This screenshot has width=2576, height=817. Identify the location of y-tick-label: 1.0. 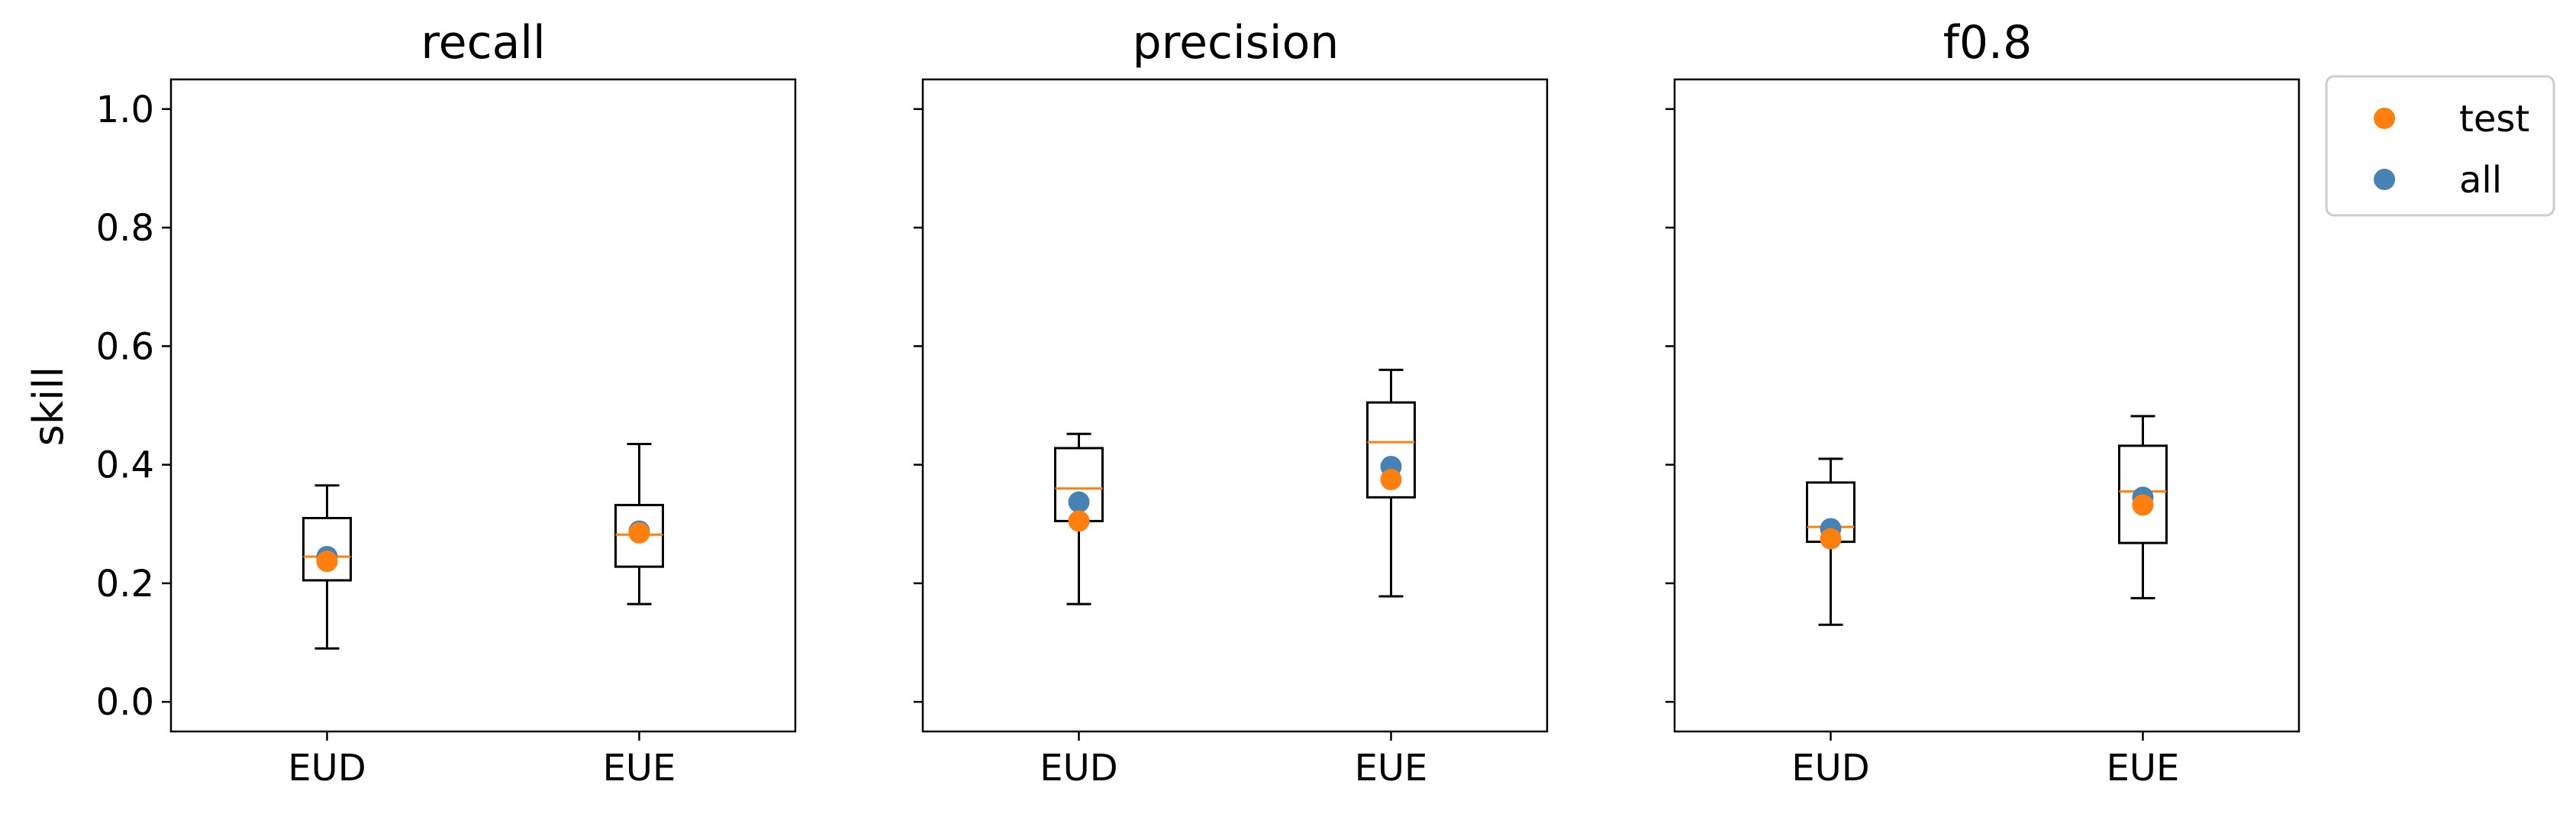
(125, 110).